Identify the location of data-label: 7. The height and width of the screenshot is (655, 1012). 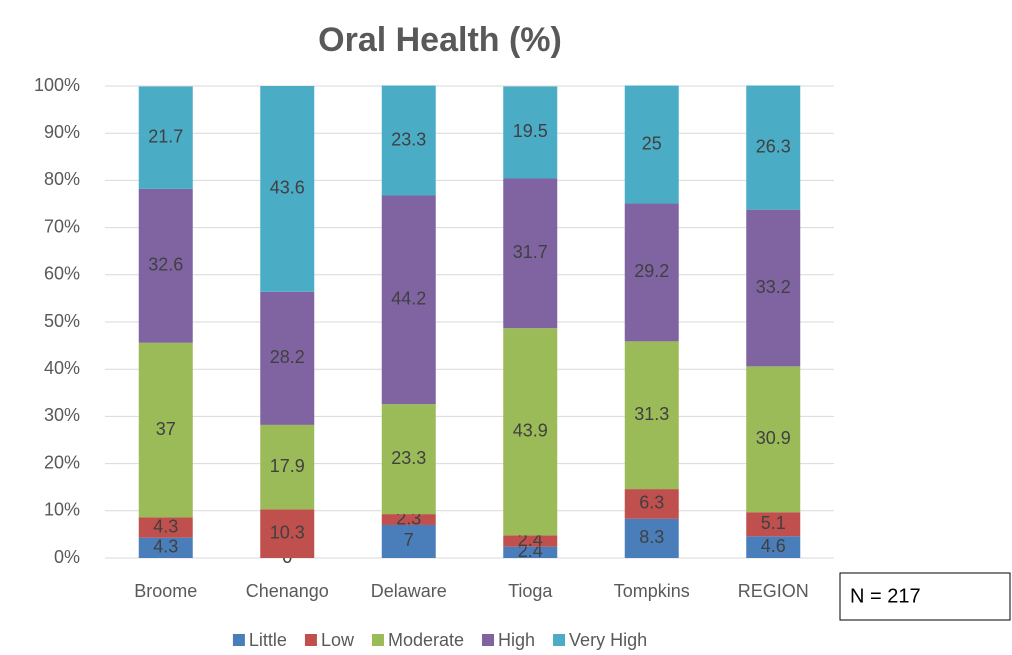
(409, 540).